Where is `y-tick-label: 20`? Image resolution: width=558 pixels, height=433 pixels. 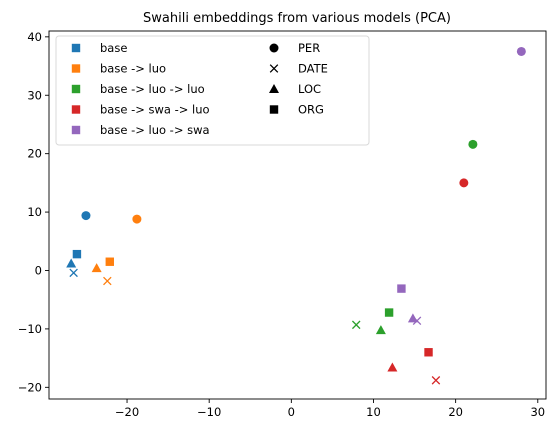
y-tick-label: 20 is located at coordinates (34, 154).